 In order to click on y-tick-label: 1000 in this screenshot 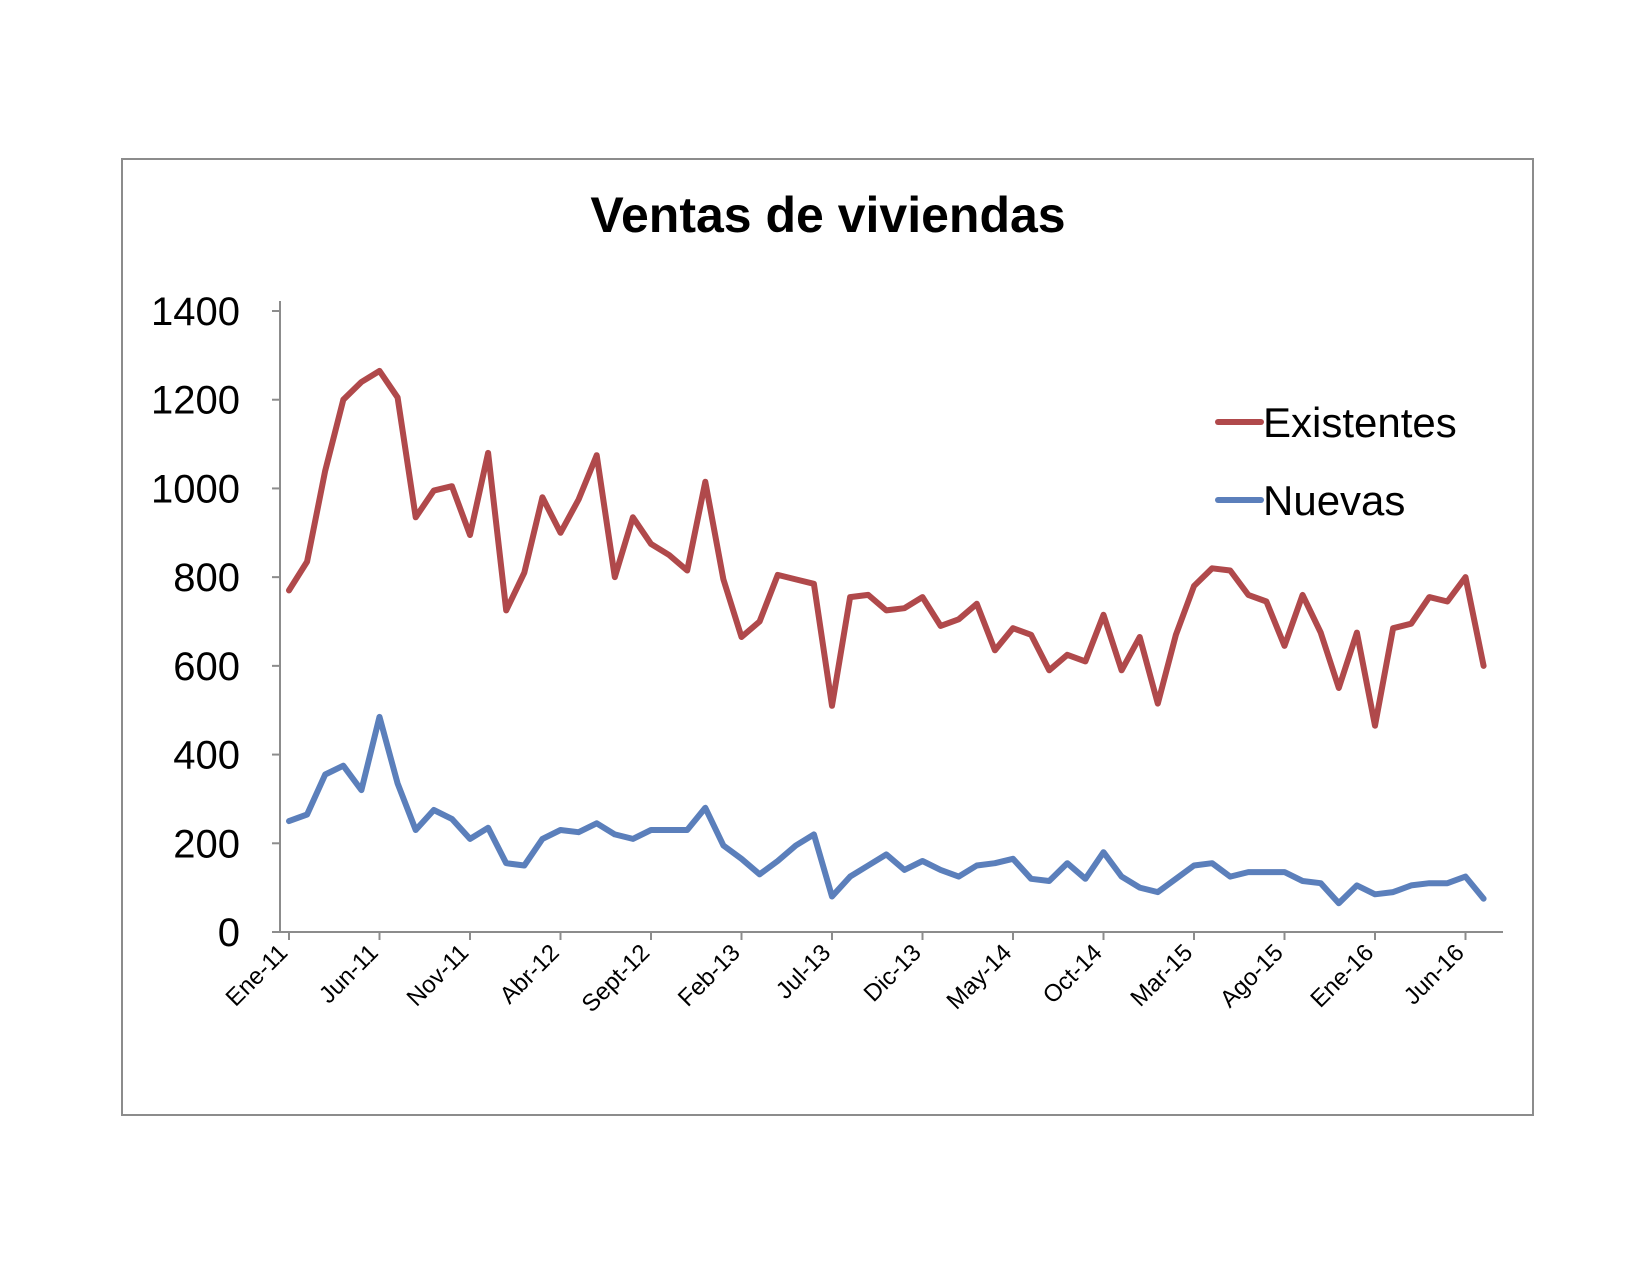, I will do `click(195, 489)`.